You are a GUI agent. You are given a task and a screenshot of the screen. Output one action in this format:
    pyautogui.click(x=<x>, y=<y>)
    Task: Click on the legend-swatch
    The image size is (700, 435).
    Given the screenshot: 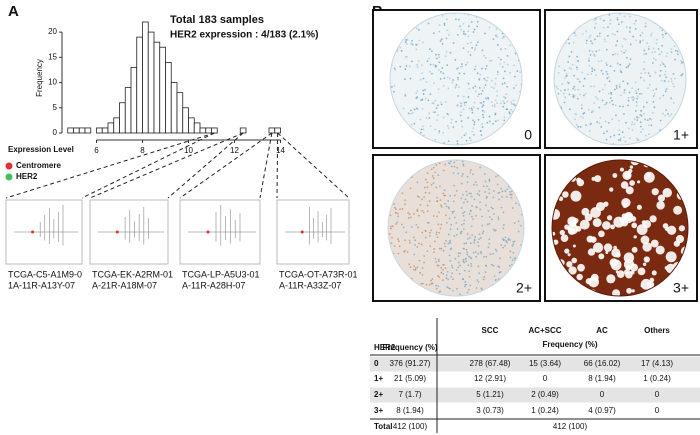 What is the action you would take?
    pyautogui.click(x=9, y=177)
    